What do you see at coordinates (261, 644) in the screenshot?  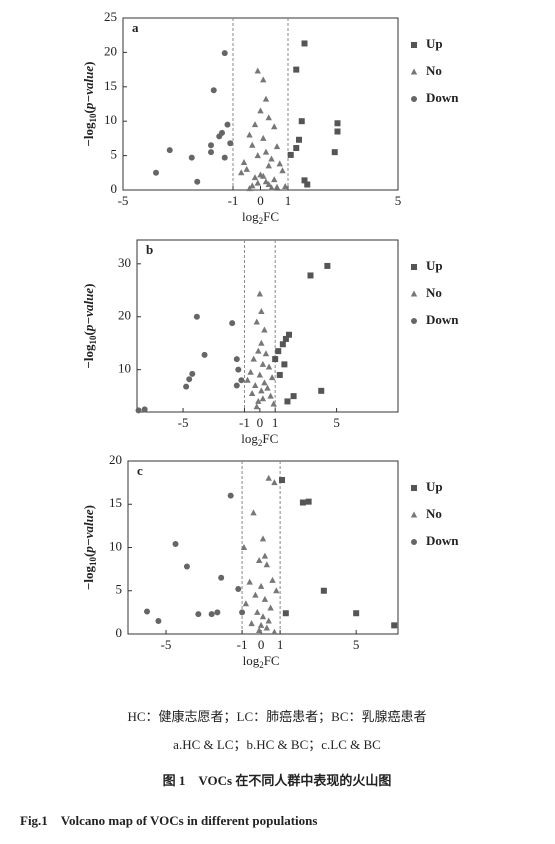 I see `x-tick-label: 0` at bounding box center [261, 644].